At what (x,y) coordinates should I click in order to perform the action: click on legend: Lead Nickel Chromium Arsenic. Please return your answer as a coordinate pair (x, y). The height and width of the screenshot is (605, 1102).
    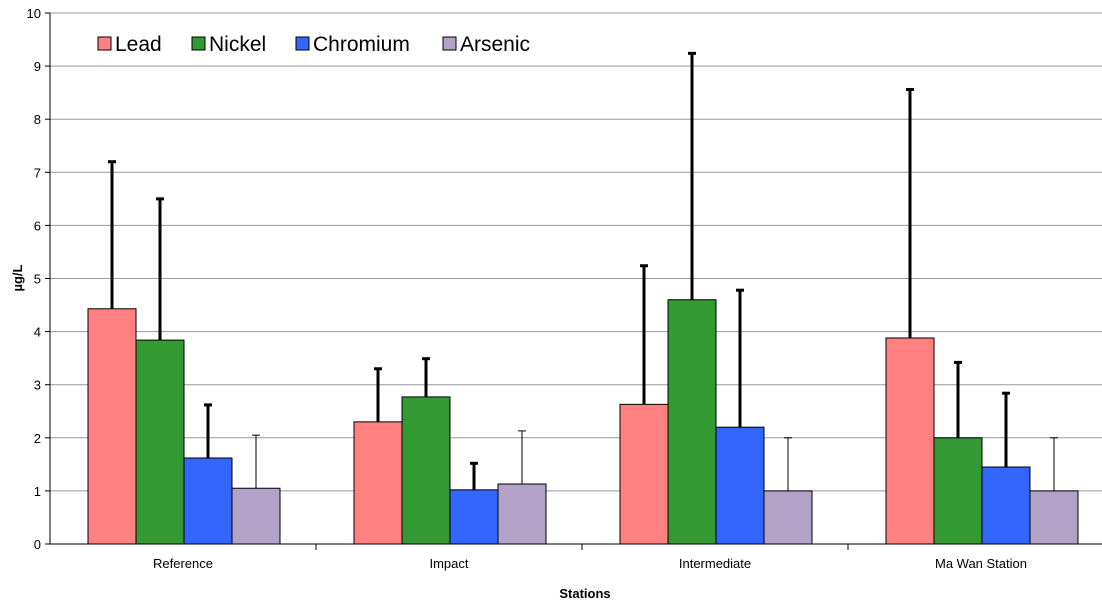
    Looking at the image, I should click on (313, 44).